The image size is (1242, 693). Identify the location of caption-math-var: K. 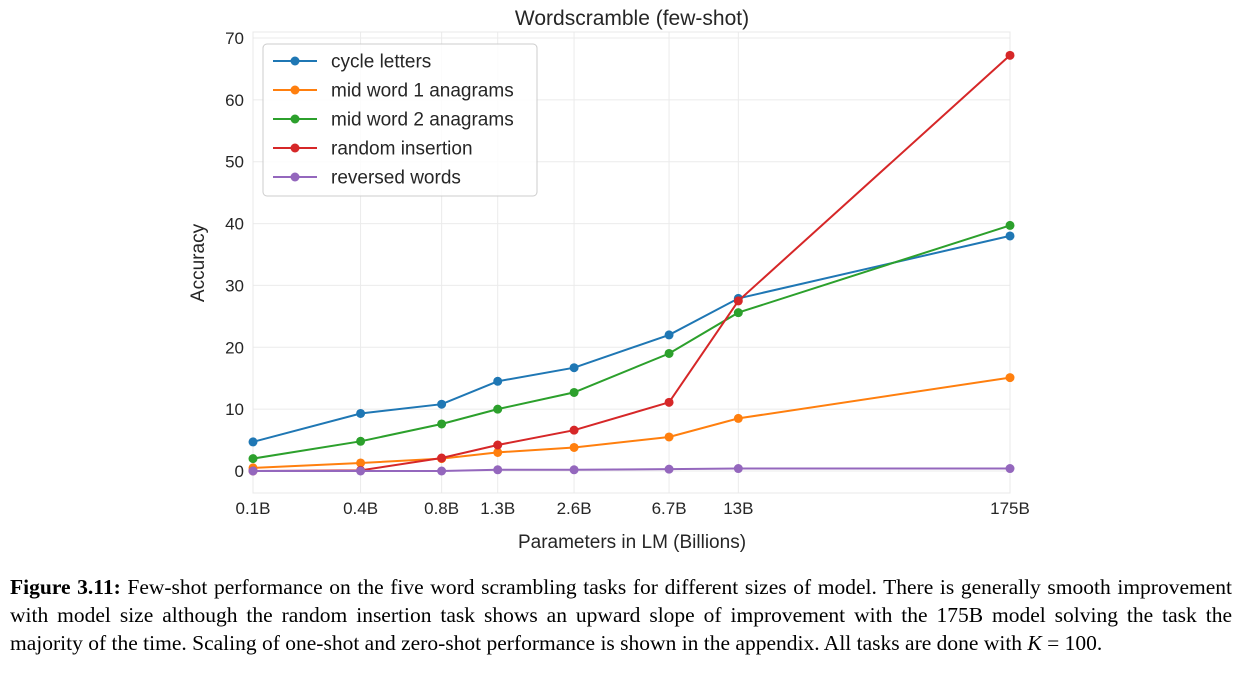
(1034, 643).